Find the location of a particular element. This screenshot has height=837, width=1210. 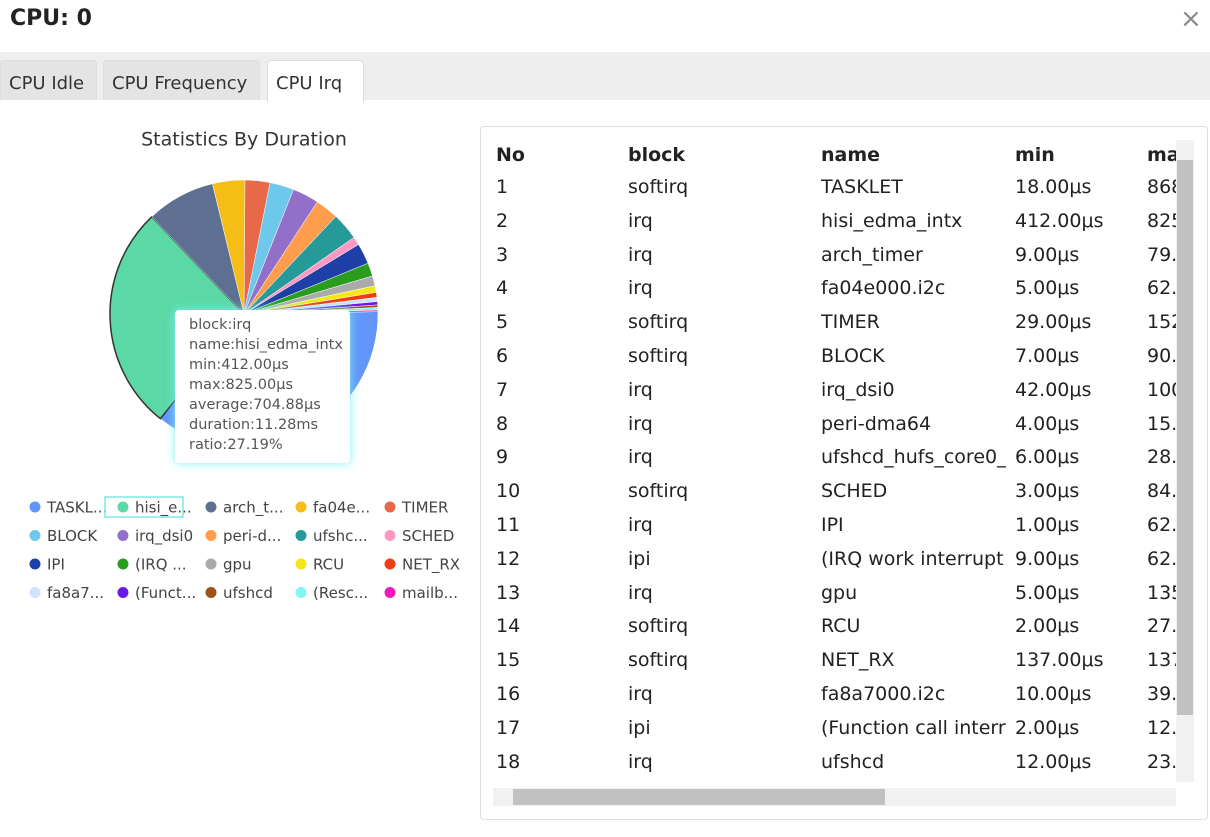

legend-label: TIMER is located at coordinates (424, 508).